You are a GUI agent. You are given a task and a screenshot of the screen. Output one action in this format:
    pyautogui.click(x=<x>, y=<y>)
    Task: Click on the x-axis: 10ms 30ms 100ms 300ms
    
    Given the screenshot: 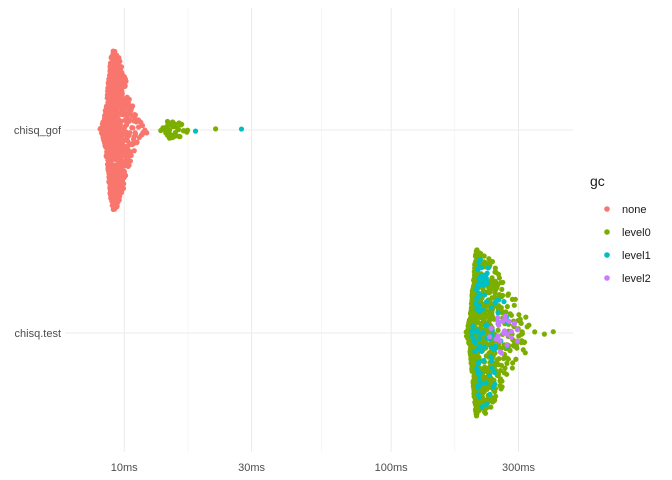 What is the action you would take?
    pyautogui.click(x=323, y=468)
    